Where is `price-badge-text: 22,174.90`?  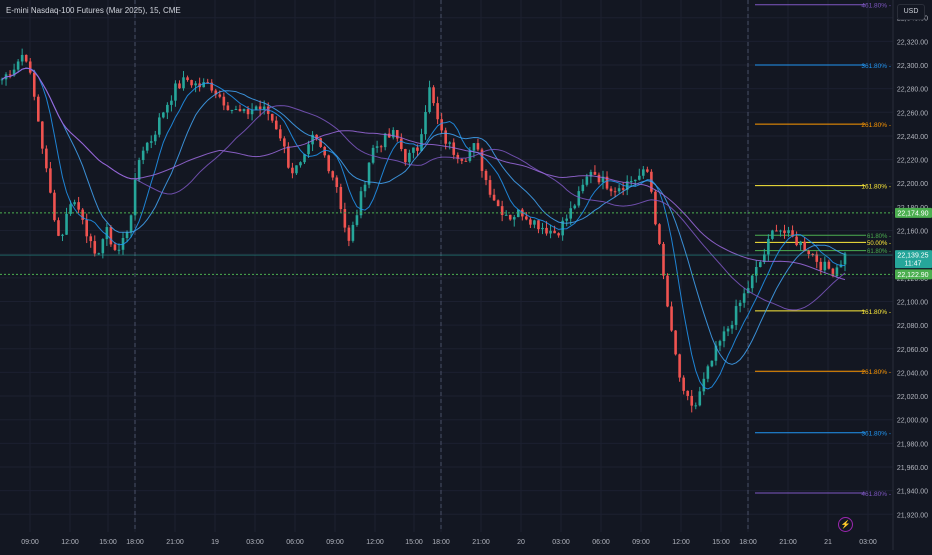
price-badge-text: 22,174.90 is located at coordinates (912, 213).